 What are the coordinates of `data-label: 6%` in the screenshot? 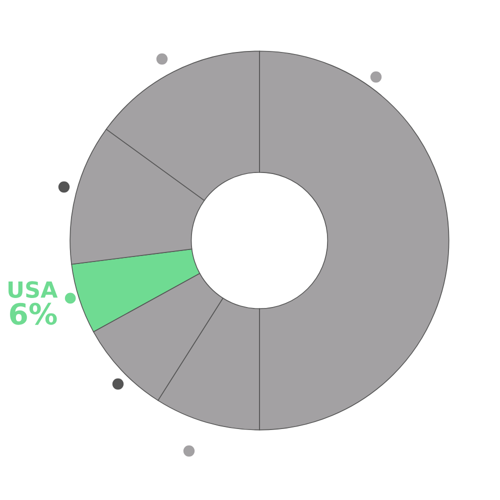 It's located at (33, 313).